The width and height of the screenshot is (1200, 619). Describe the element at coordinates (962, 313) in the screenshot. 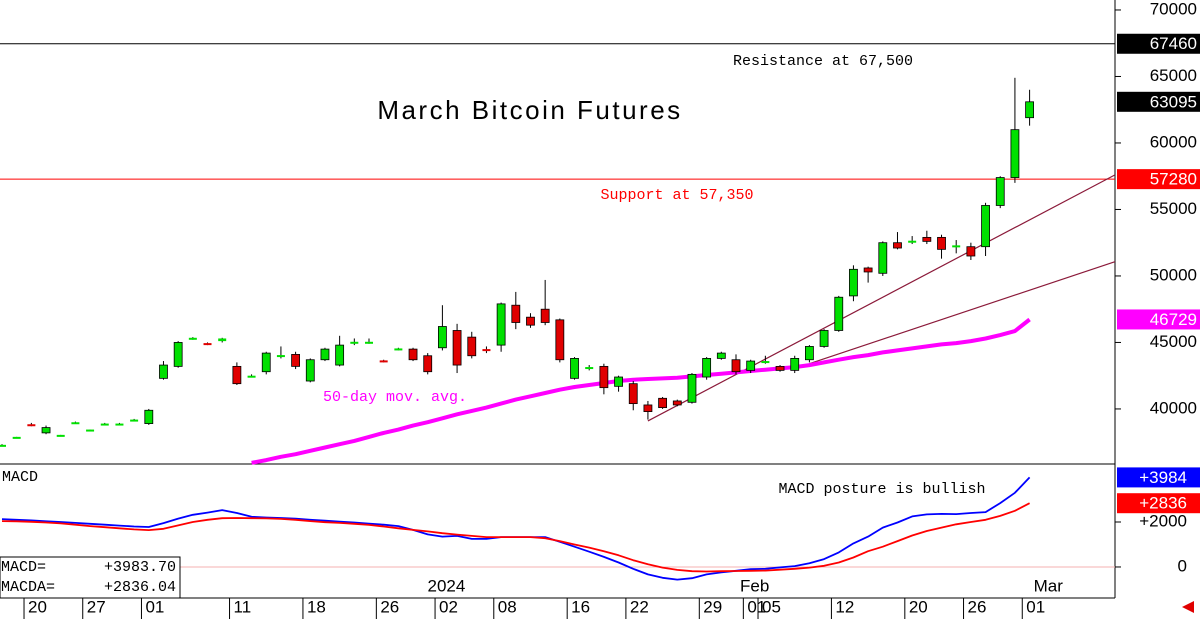

I see `trendline` at that location.